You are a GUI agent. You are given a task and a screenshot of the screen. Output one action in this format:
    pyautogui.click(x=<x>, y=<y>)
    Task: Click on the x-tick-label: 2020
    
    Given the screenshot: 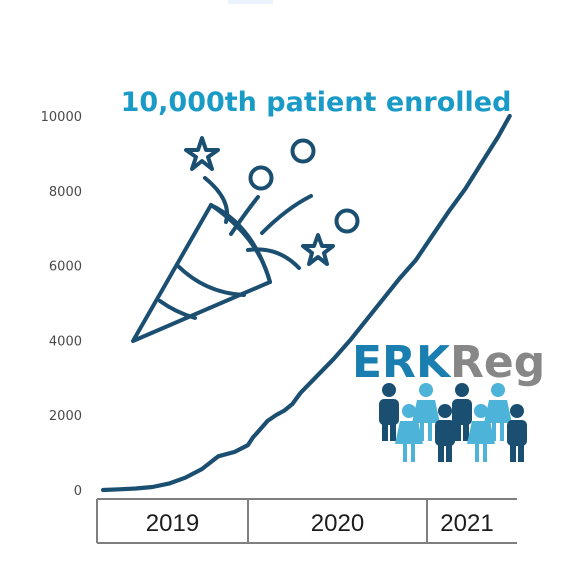 What is the action you would take?
    pyautogui.click(x=337, y=523)
    